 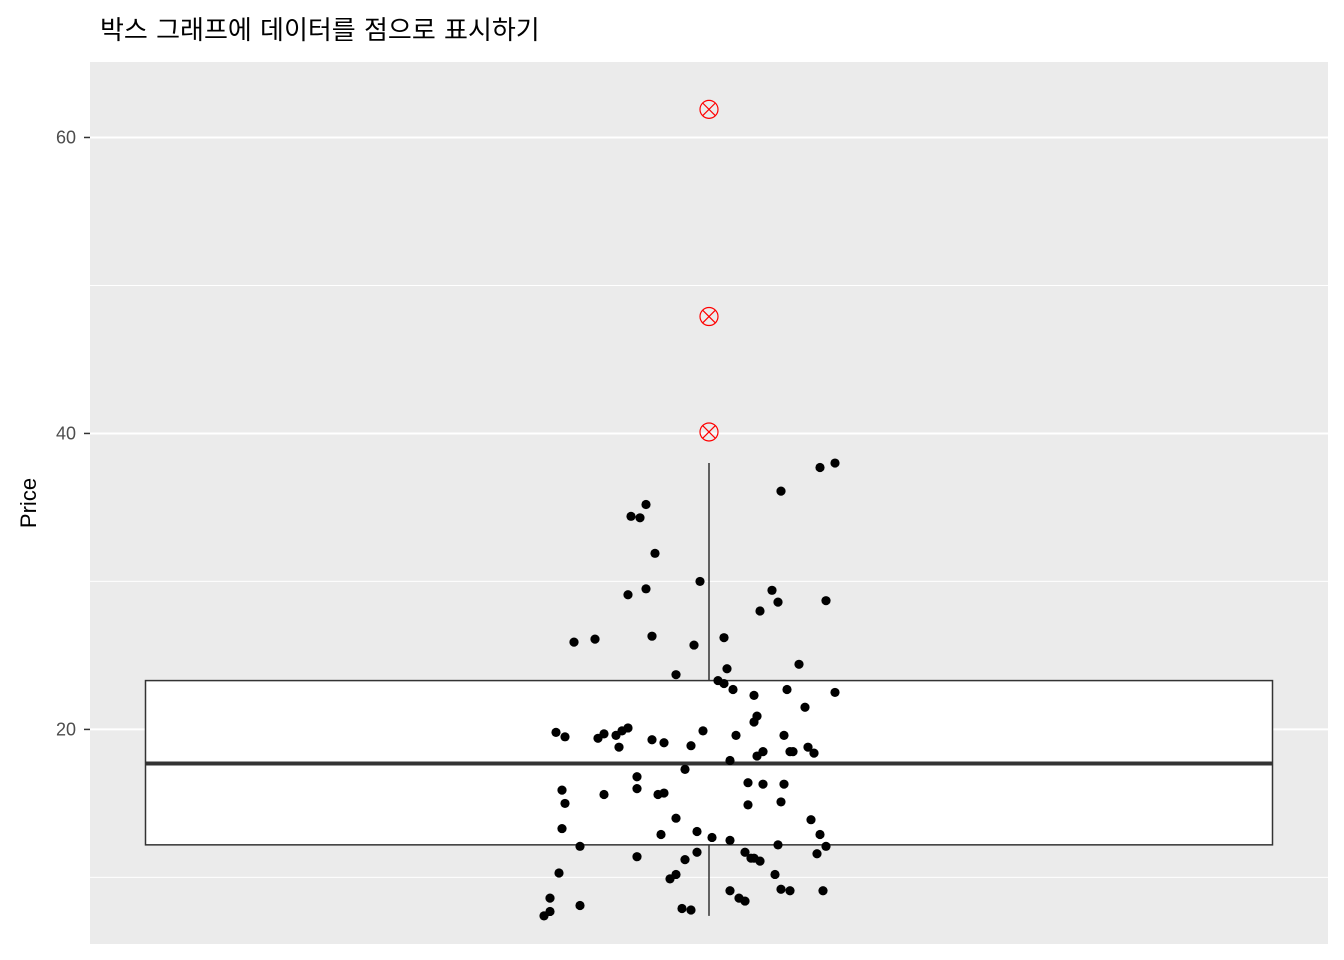 What do you see at coordinates (66, 729) in the screenshot?
I see `y-tick-label: 20` at bounding box center [66, 729].